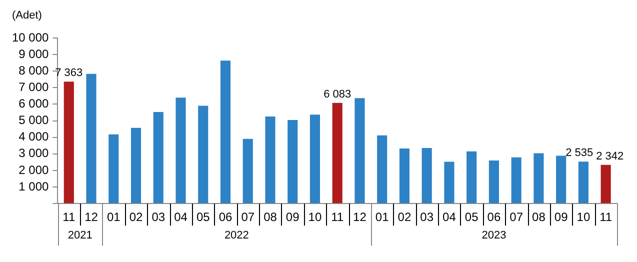 Image resolution: width=637 pixels, height=262 pixels. What do you see at coordinates (27, 16) in the screenshot?
I see `y-axis-title: (Adet)` at bounding box center [27, 16].